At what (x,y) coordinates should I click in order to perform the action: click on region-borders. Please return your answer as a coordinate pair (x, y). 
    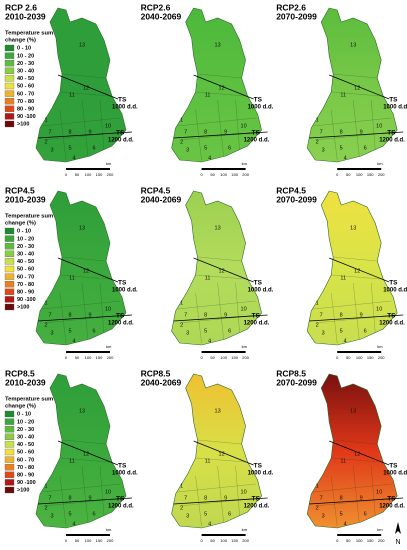
    Looking at the image, I should click on (83, 117).